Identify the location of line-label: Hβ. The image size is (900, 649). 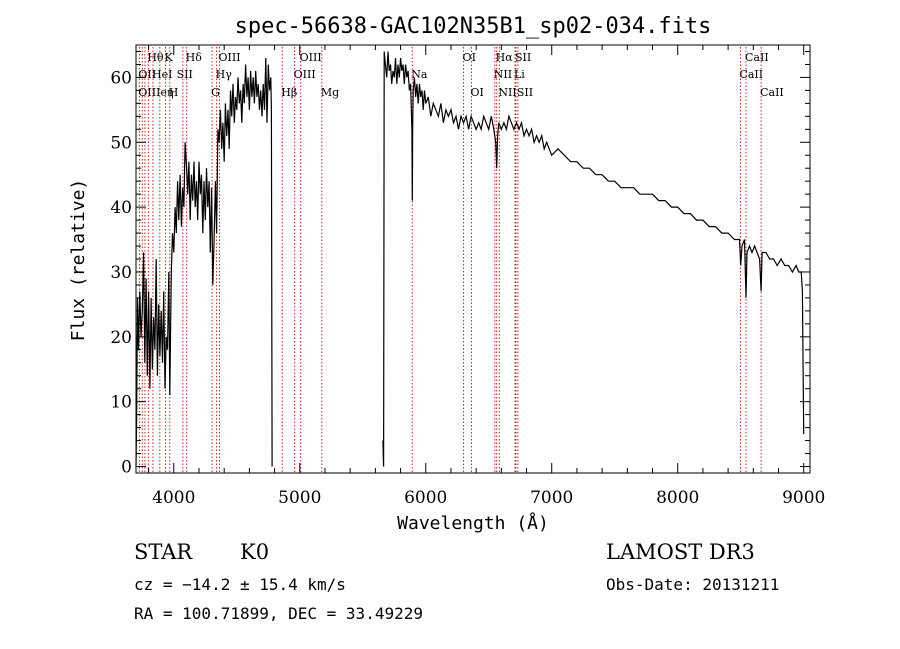
(289, 92).